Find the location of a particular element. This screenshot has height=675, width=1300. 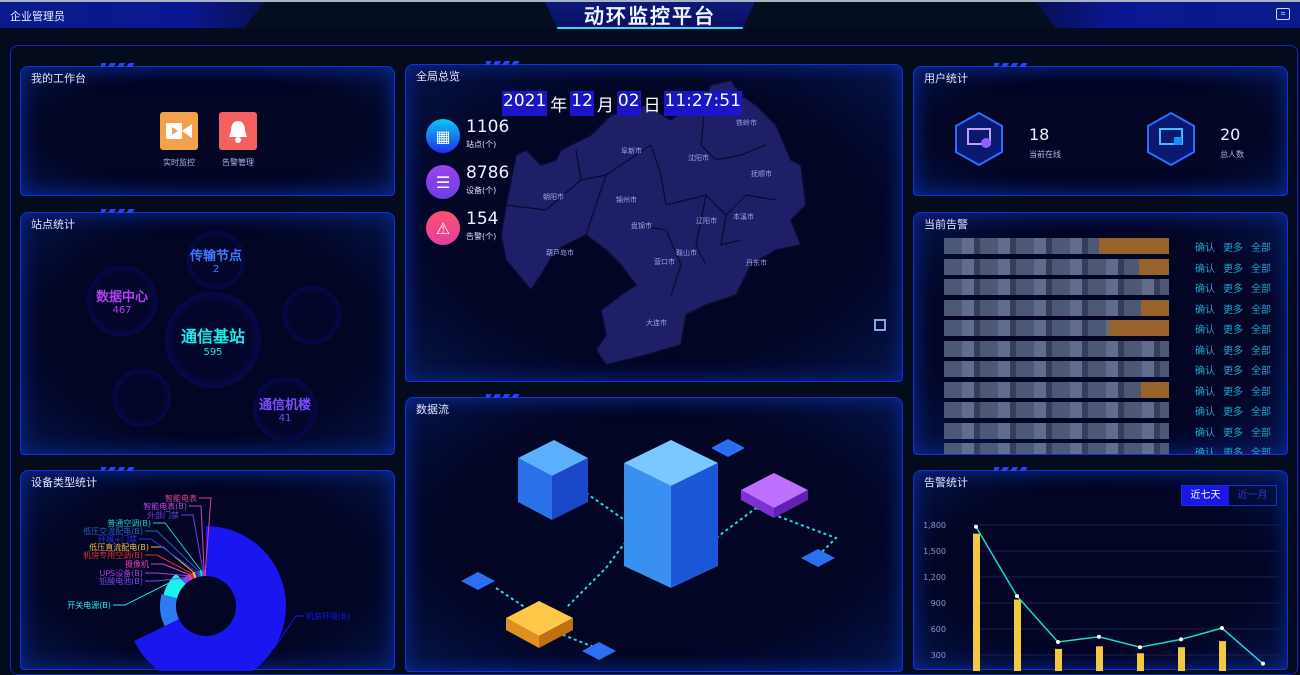

bubble-transport-node: 传输节点 2 is located at coordinates (216, 260).